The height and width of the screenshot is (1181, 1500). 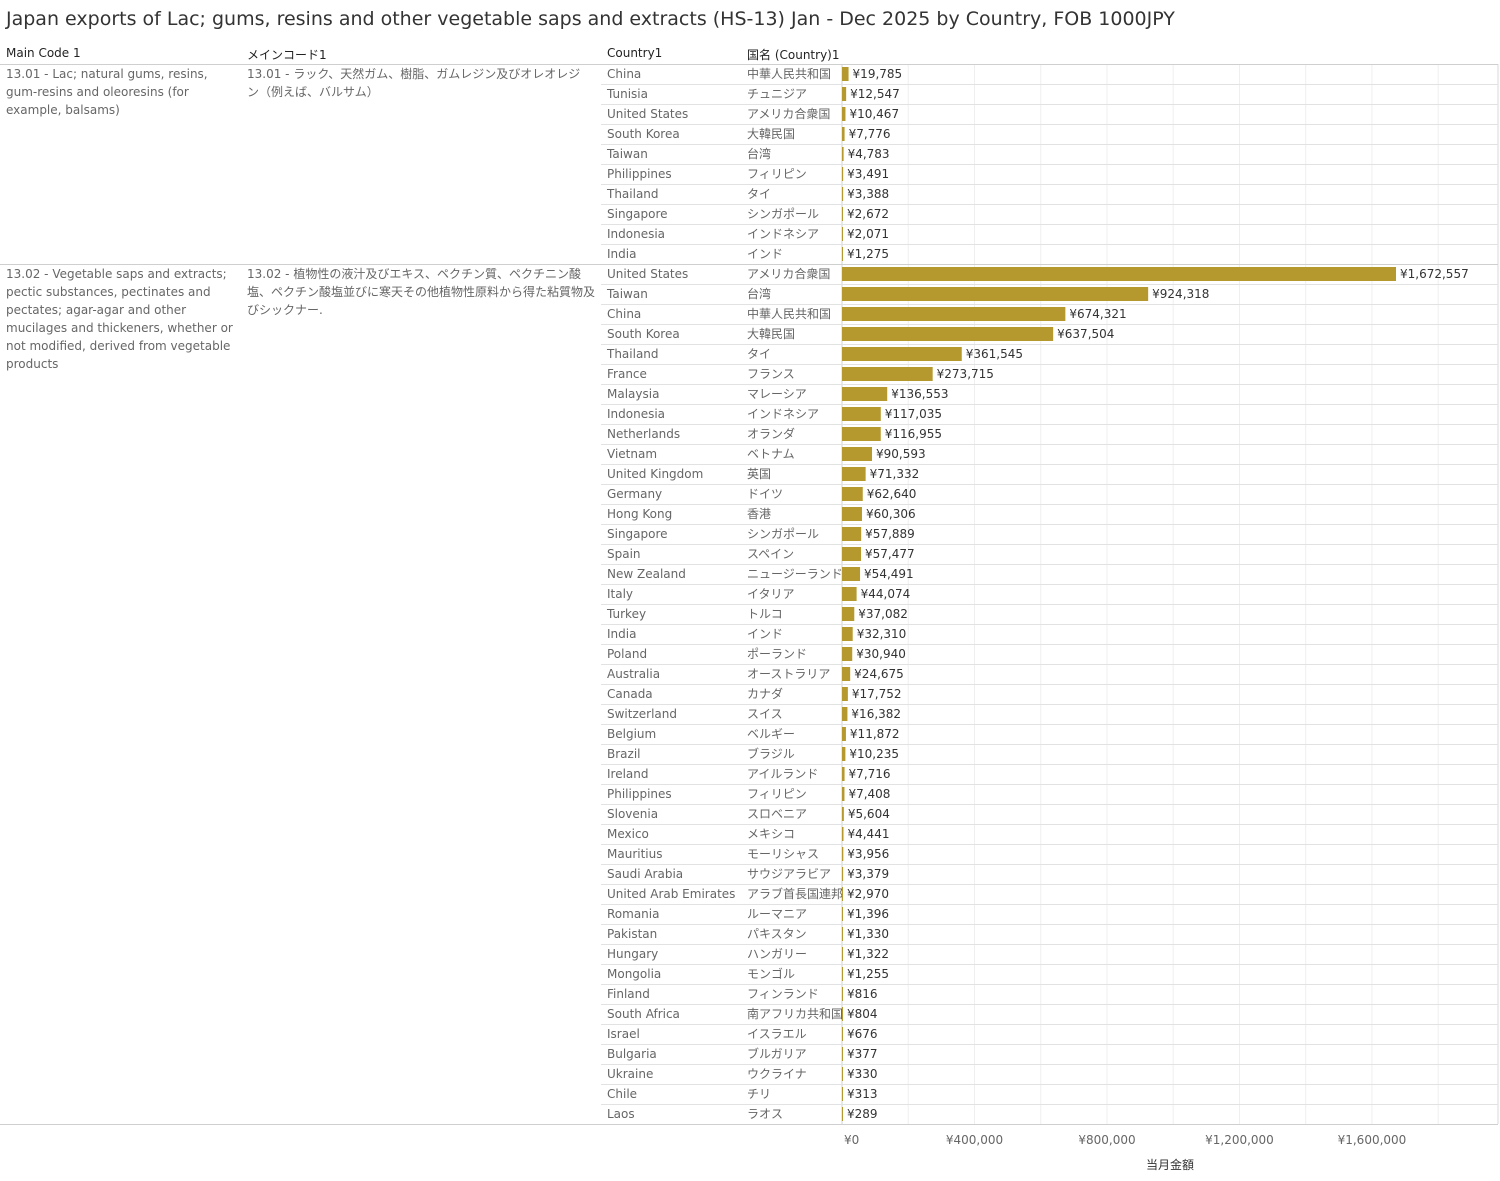 What do you see at coordinates (868, 834) in the screenshot?
I see `value-label: ¥4,441` at bounding box center [868, 834].